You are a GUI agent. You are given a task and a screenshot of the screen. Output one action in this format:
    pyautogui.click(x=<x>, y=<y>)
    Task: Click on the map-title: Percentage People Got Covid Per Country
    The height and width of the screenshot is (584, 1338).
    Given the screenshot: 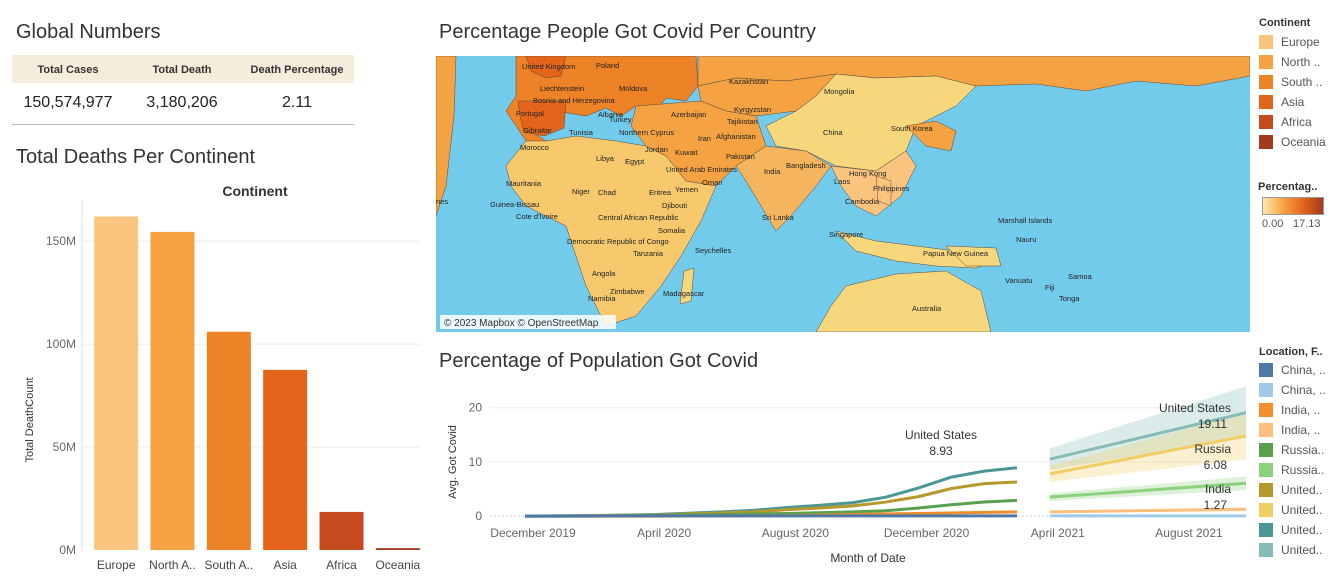 What is the action you would take?
    pyautogui.click(x=627, y=32)
    